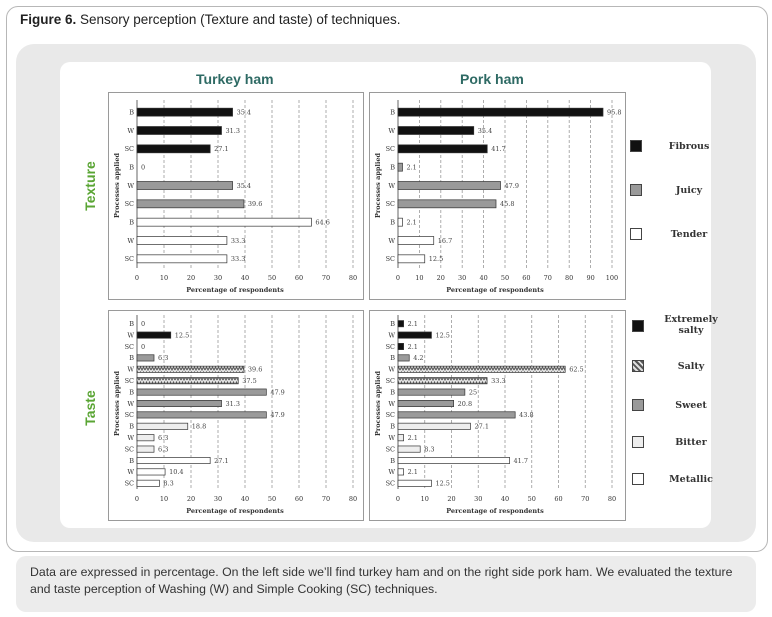 The image size is (772, 617). What do you see at coordinates (636, 146) in the screenshot?
I see `legend-swatch-fibrous` at bounding box center [636, 146].